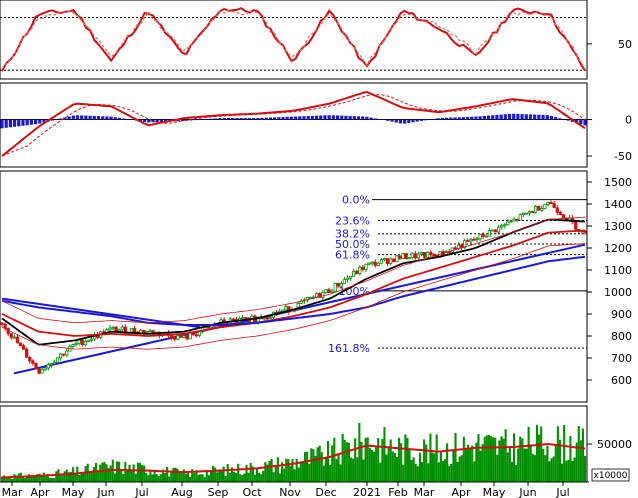  Describe the element at coordinates (562, 492) in the screenshot. I see `x-tick-label-17: Jul` at that location.